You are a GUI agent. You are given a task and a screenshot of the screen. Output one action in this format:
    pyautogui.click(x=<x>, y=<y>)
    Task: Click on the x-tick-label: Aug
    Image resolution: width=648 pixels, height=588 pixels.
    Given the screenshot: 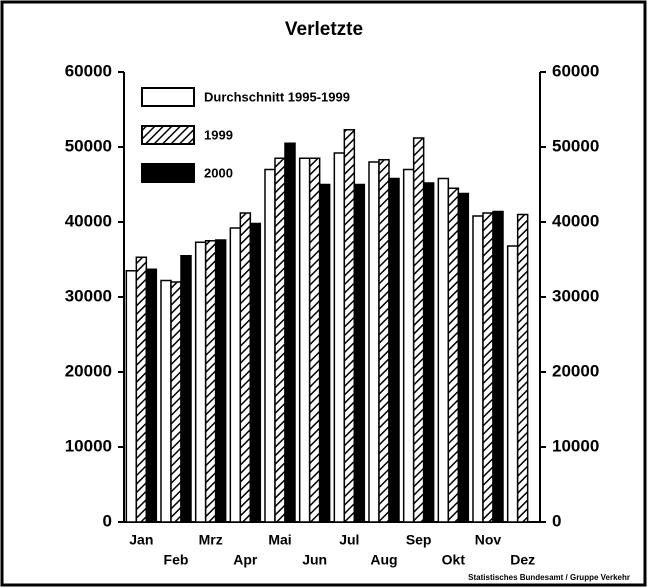 What is the action you would take?
    pyautogui.click(x=383, y=560)
    